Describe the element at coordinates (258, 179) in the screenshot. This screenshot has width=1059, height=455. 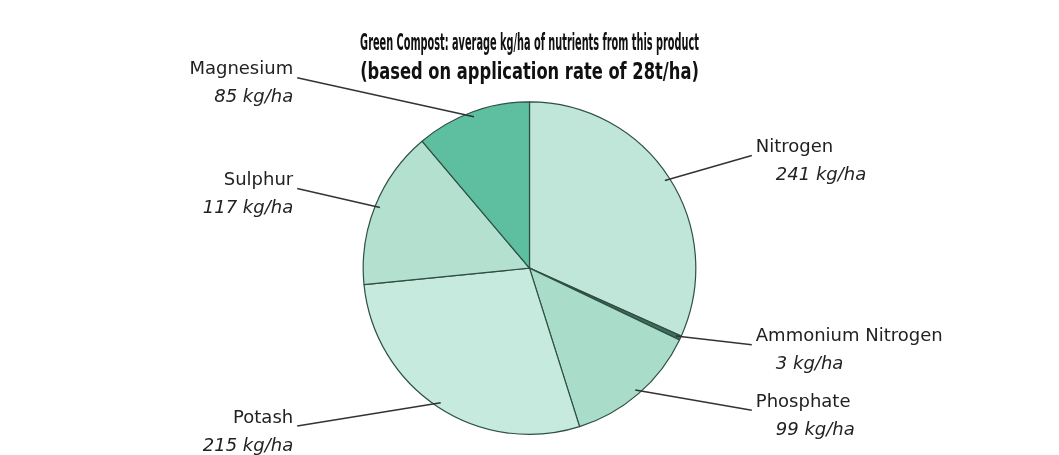
I see `slice-label: Sulphur` at that location.